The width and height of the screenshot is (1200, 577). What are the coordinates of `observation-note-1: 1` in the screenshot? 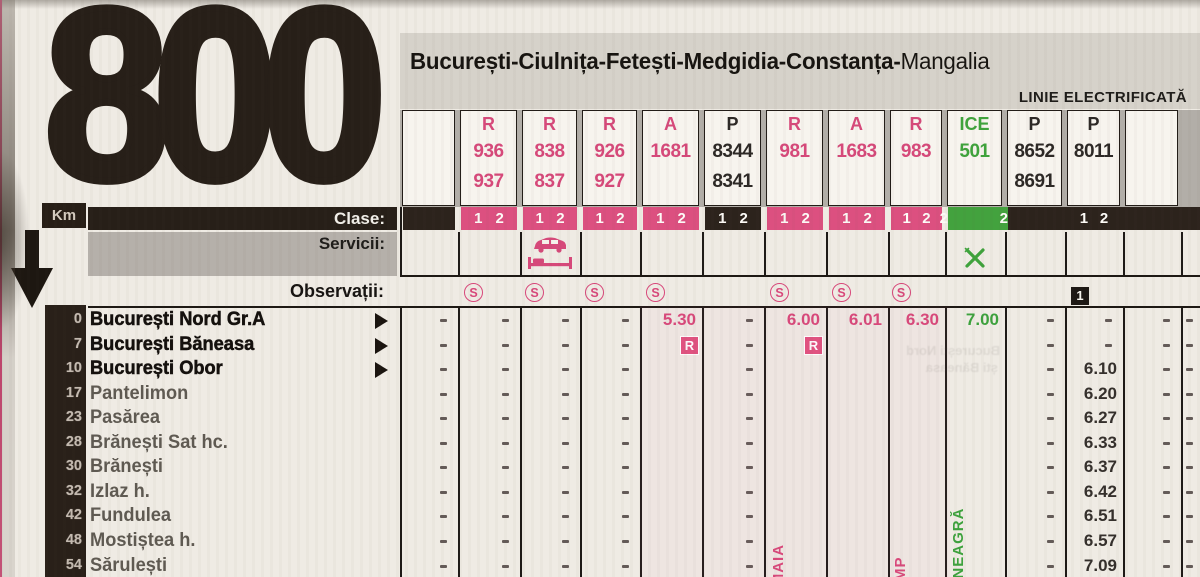 It's located at (1080, 296).